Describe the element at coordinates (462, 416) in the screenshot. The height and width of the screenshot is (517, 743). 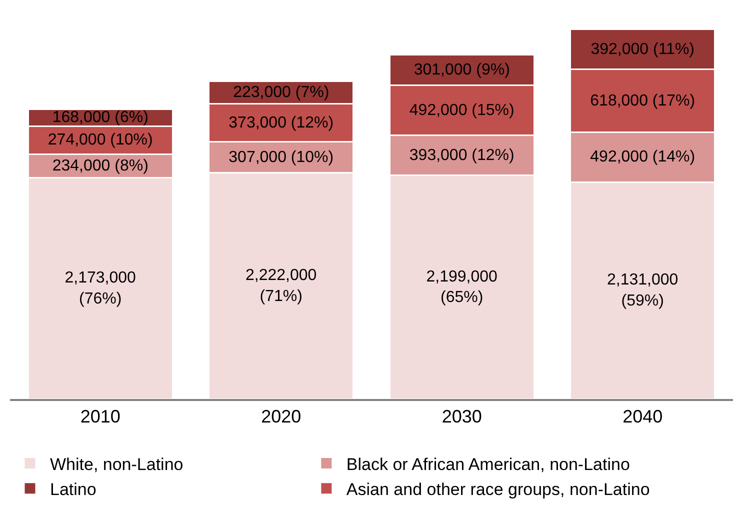
I see `x-tick-label: 2030` at that location.